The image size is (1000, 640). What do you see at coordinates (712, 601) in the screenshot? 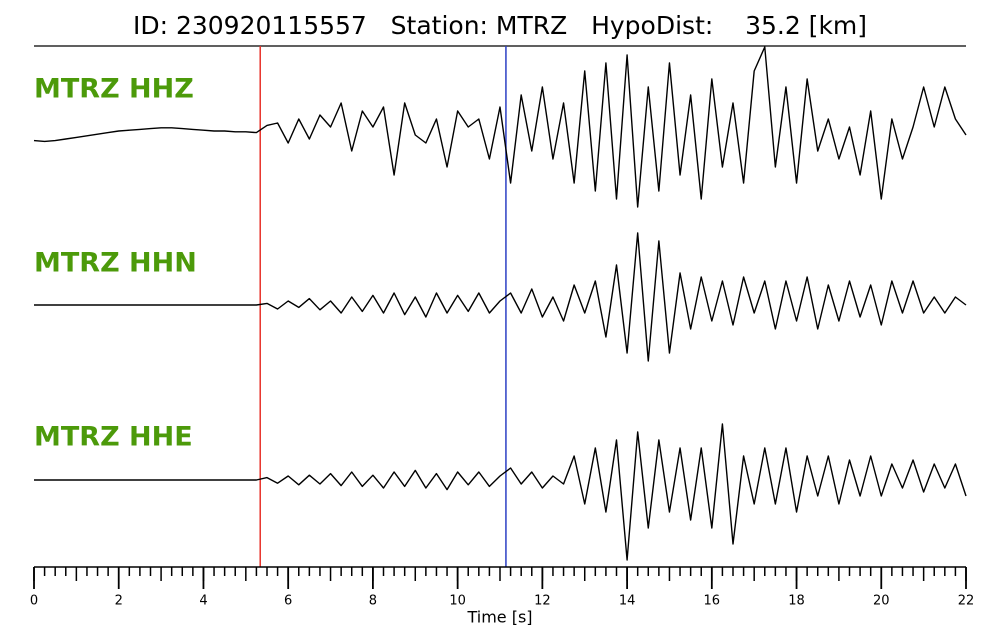
I see `x-tick-label: 16` at bounding box center [712, 601].